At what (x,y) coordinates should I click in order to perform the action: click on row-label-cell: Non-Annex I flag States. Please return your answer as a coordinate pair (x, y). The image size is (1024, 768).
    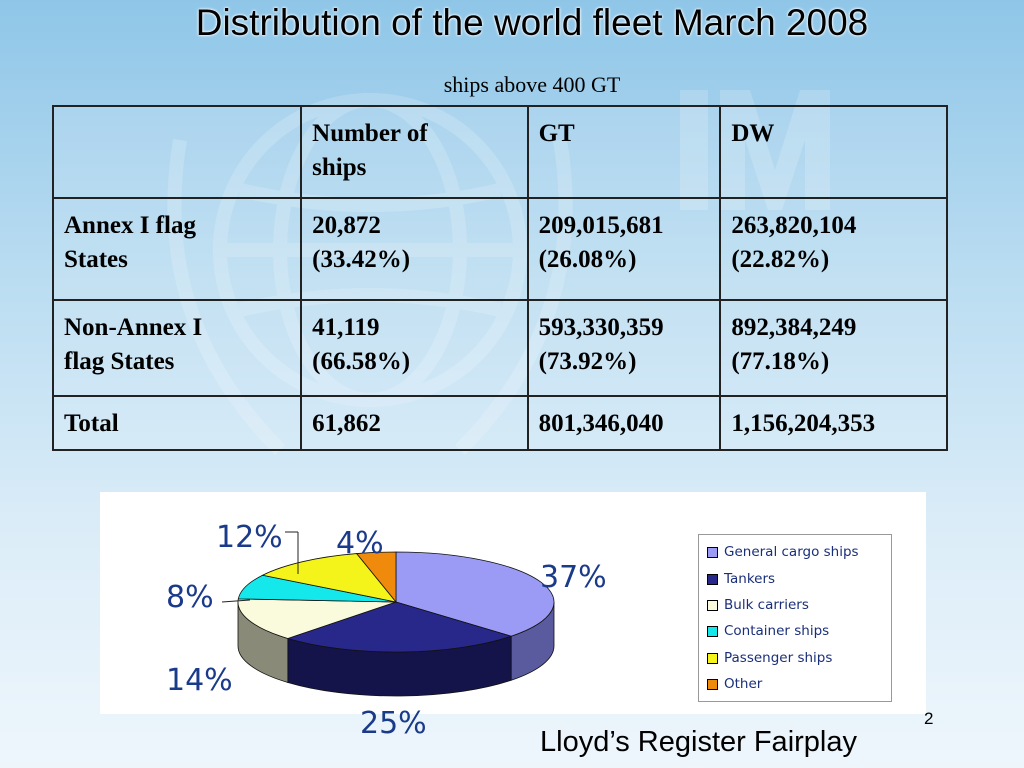
    Looking at the image, I should click on (177, 348).